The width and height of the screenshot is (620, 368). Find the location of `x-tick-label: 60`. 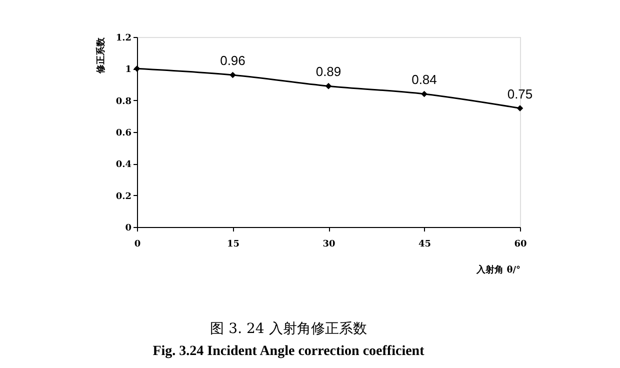

x-tick-label: 60 is located at coordinates (520, 245).